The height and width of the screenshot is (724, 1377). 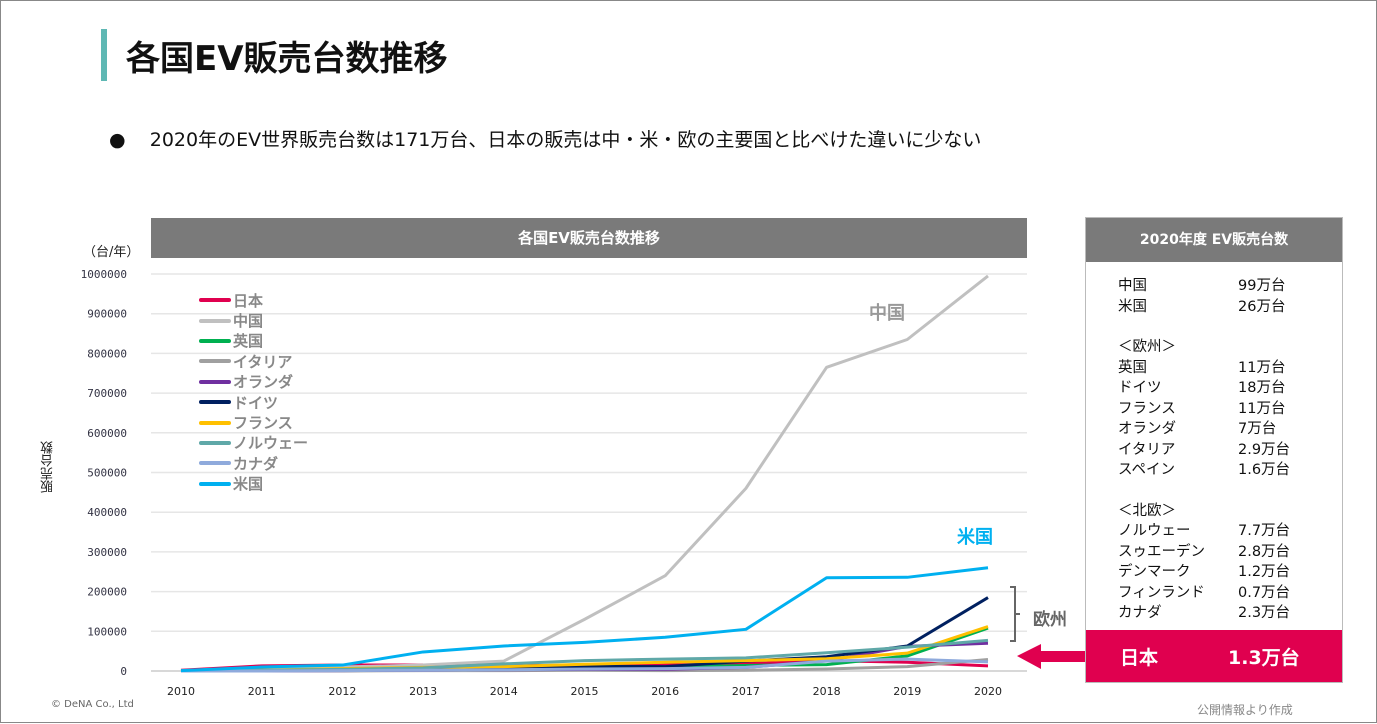 What do you see at coordinates (1264, 613) in the screenshot?
I see `sales: 2.3万台` at bounding box center [1264, 613].